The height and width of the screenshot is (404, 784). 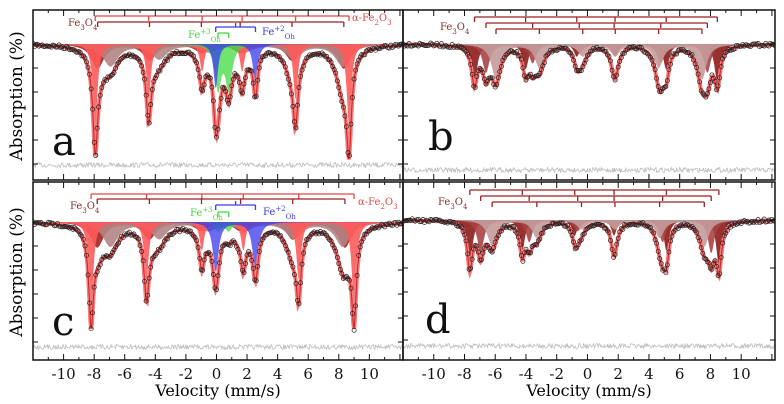 What do you see at coordinates (217, 390) in the screenshot?
I see `x-axis-label-left: Velocity (mm/s)` at bounding box center [217, 390].